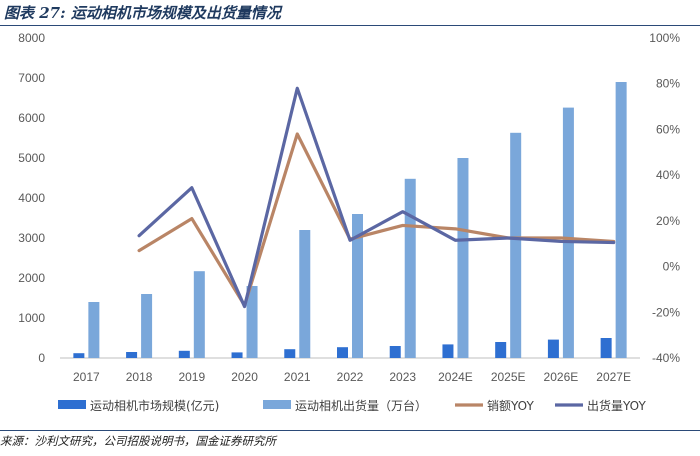 Image resolution: width=700 pixels, height=456 pixels. I want to click on legend-label: 运动相机市场规模(亿元), so click(154, 405).